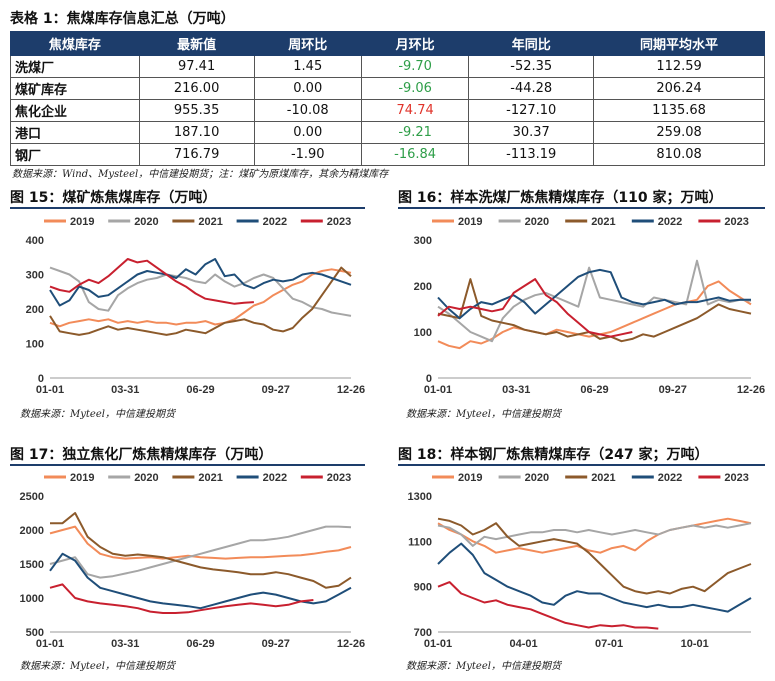 The image size is (775, 681). I want to click on y-tick-label: 900, so click(423, 588).